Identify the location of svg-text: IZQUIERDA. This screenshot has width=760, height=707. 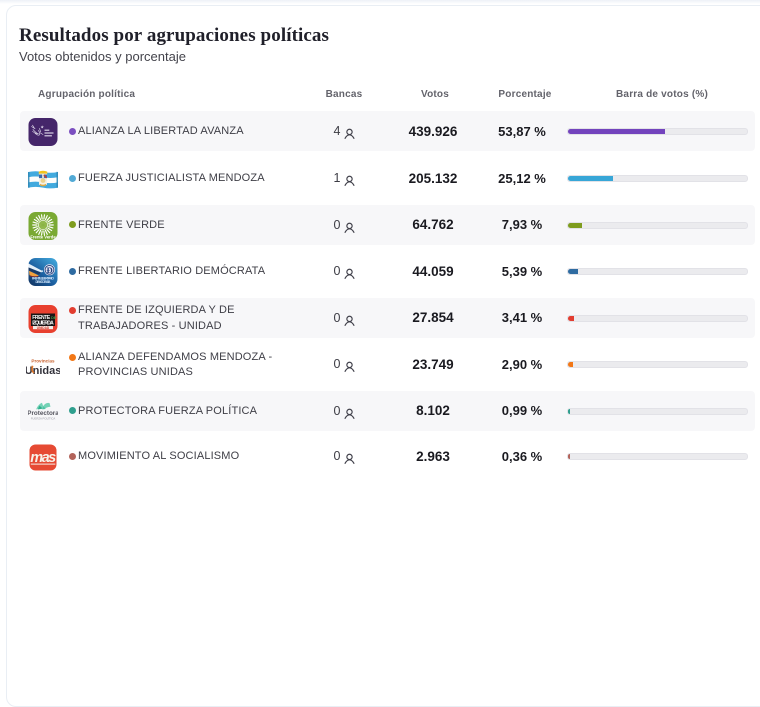
(43, 323).